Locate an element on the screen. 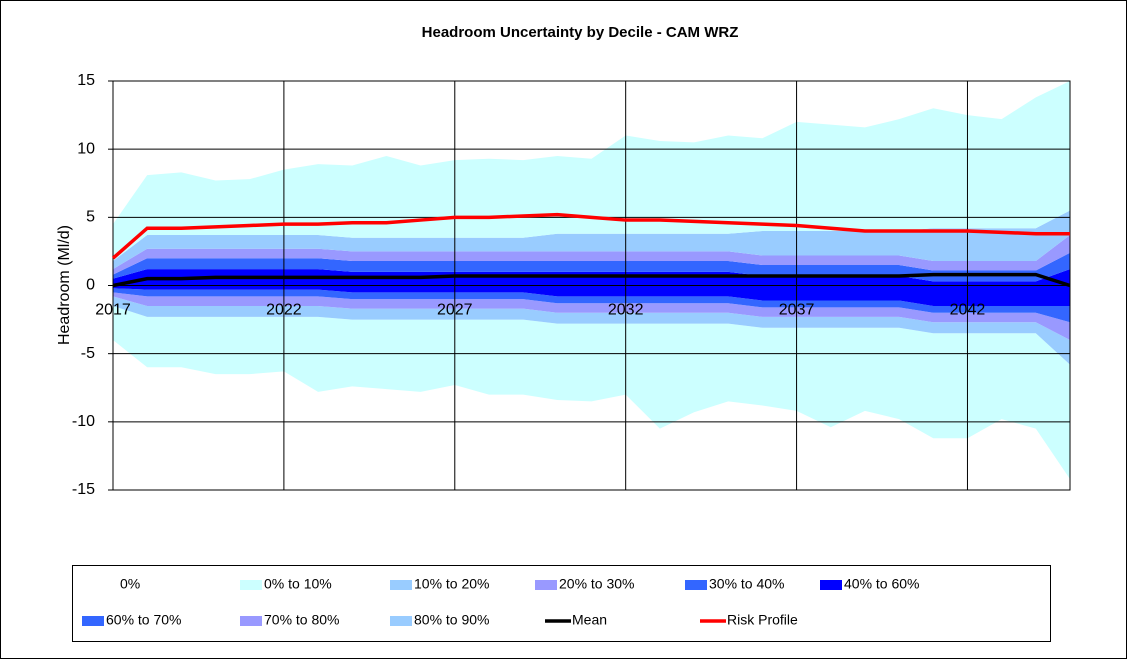 The height and width of the screenshot is (659, 1127). legend-box is located at coordinates (561, 603).